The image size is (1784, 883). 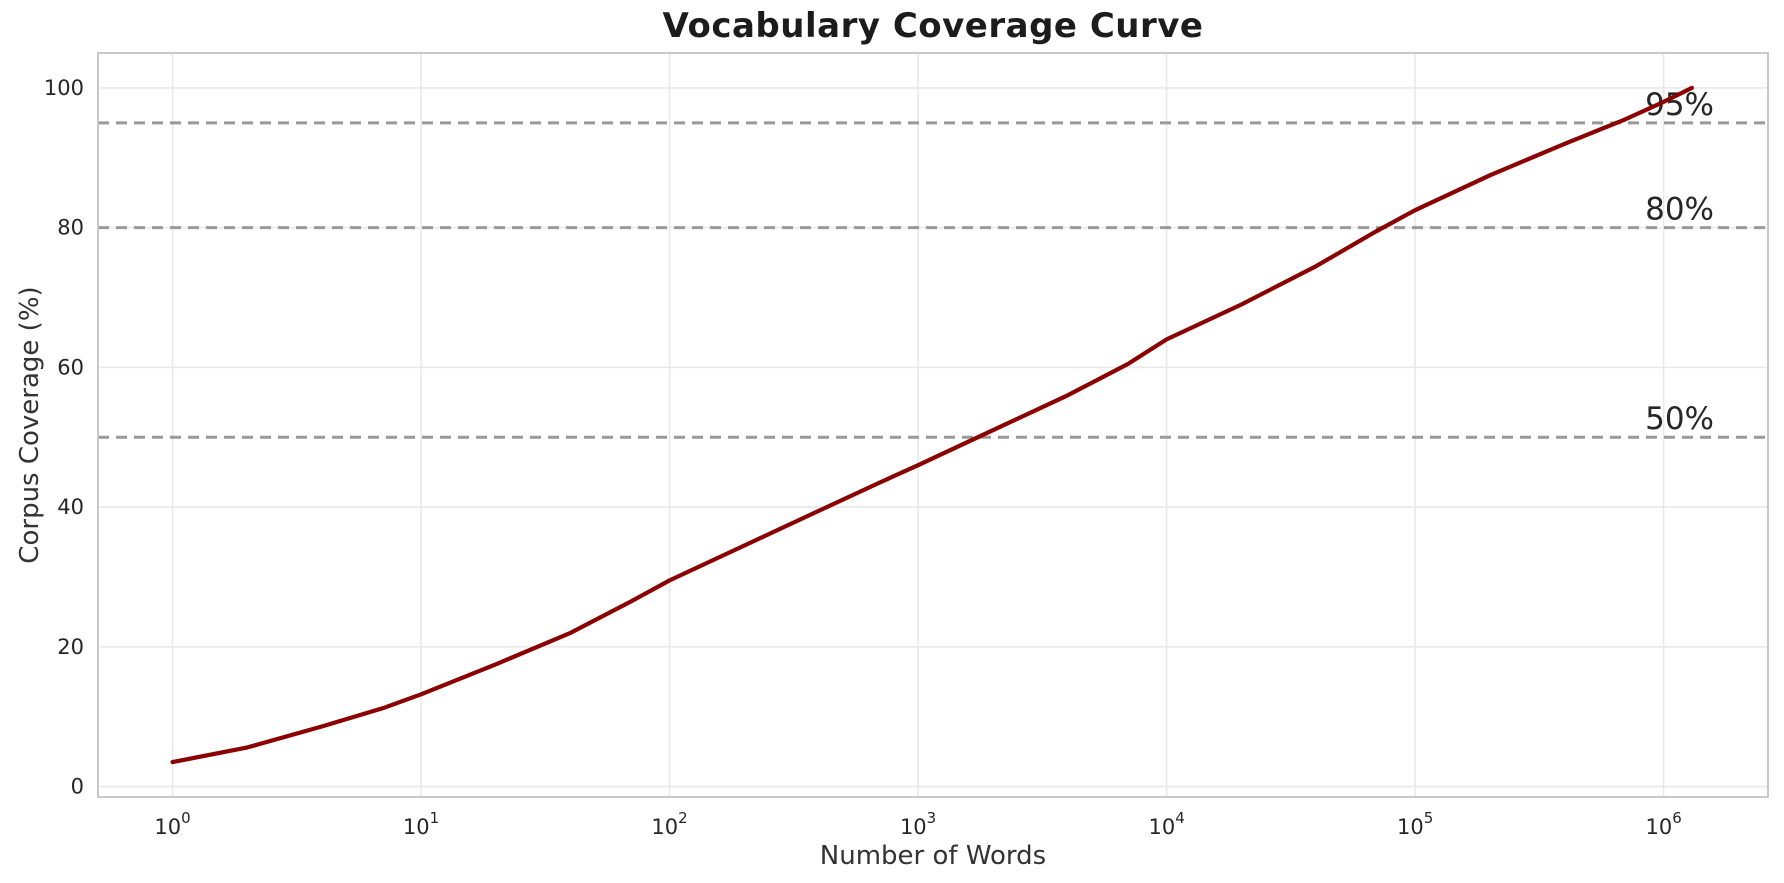 I want to click on x-tick-label: 10⁰, so click(x=172, y=824).